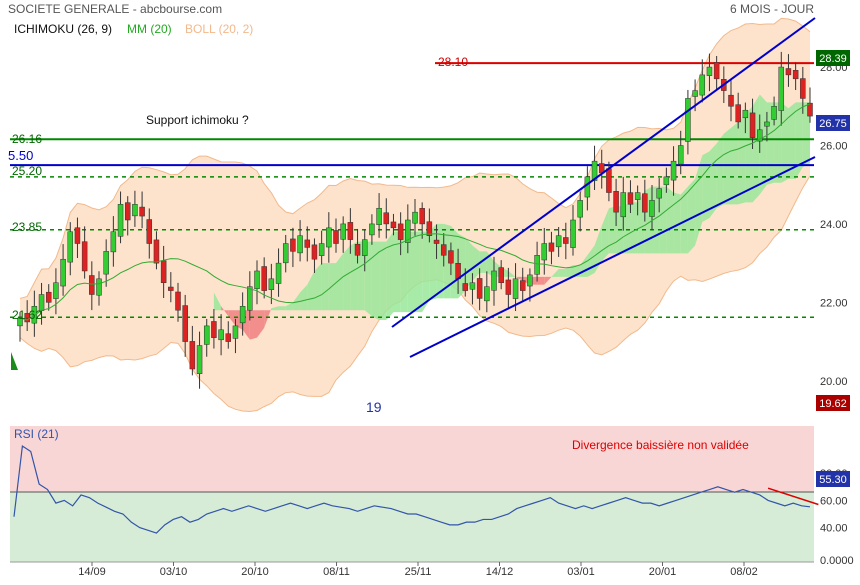 This screenshot has height=585, width=860. Describe the element at coordinates (833, 404) in the screenshot. I see `badge-low: 19.62` at that location.